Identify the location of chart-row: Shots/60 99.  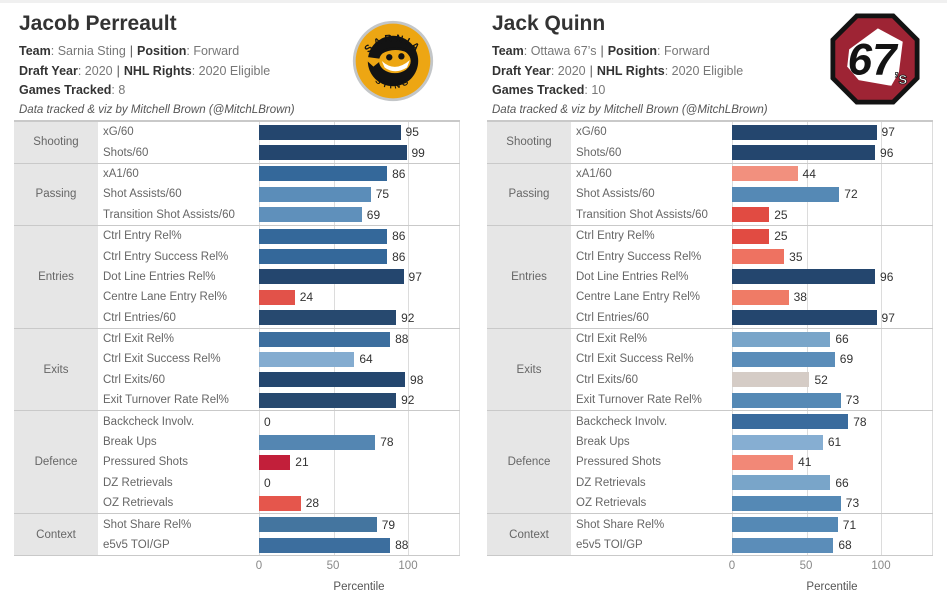
(279, 152).